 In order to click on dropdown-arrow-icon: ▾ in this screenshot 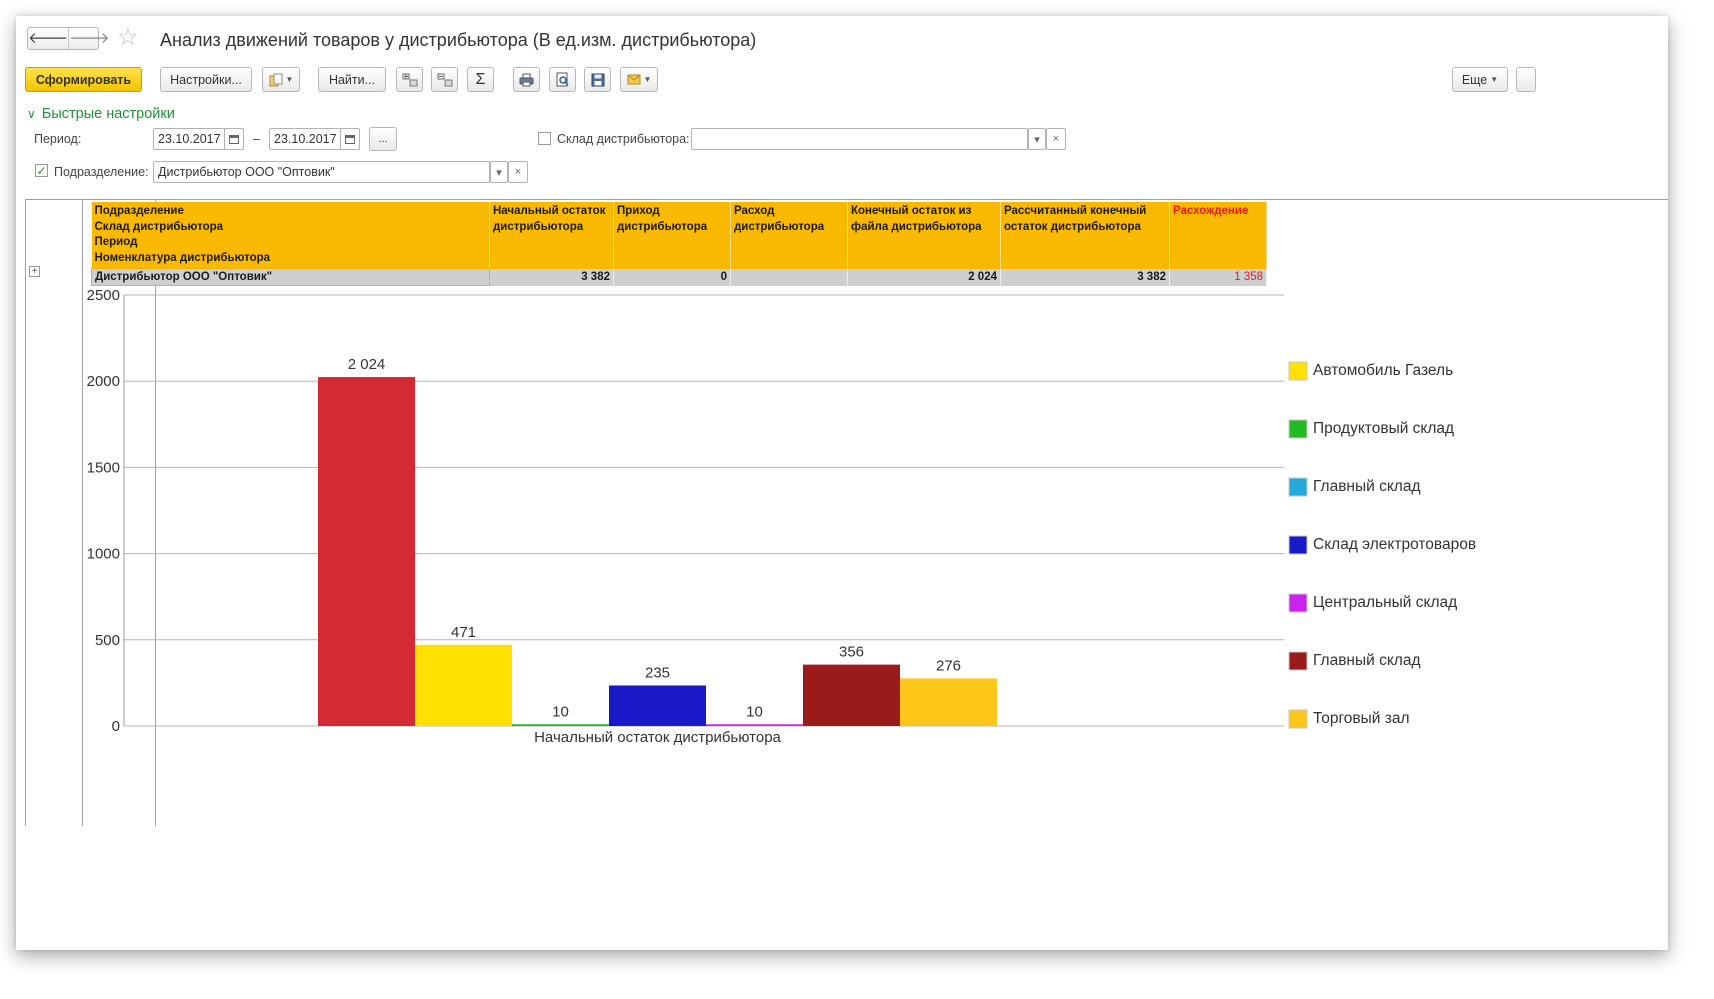, I will do `click(1037, 139)`.